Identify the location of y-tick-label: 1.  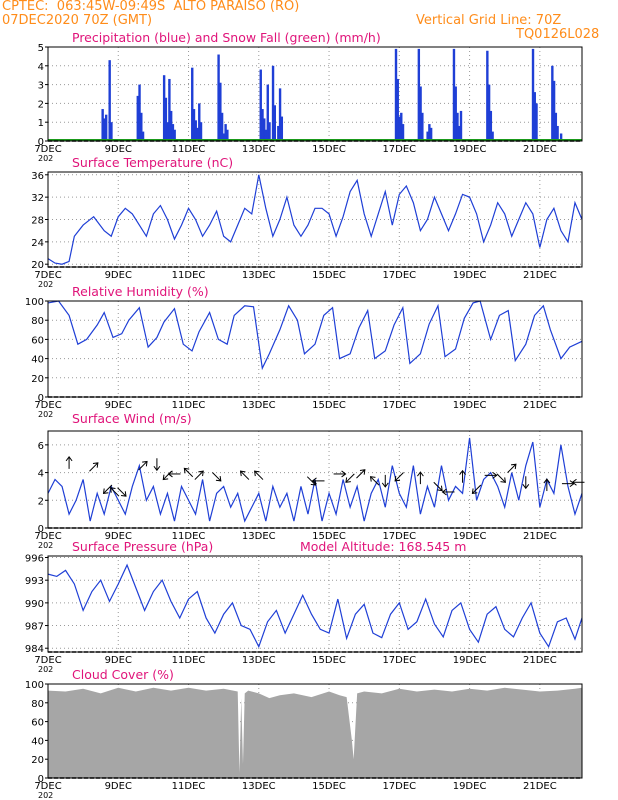
(41, 123).